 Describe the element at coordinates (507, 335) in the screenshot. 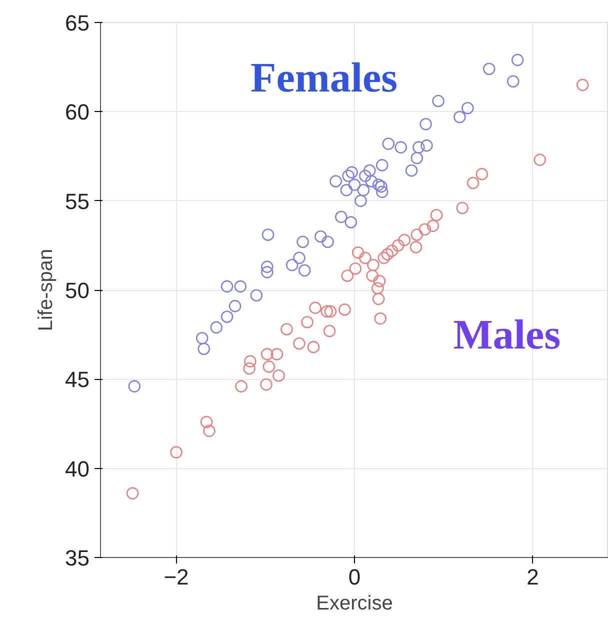

I see `series-label: Males` at that location.